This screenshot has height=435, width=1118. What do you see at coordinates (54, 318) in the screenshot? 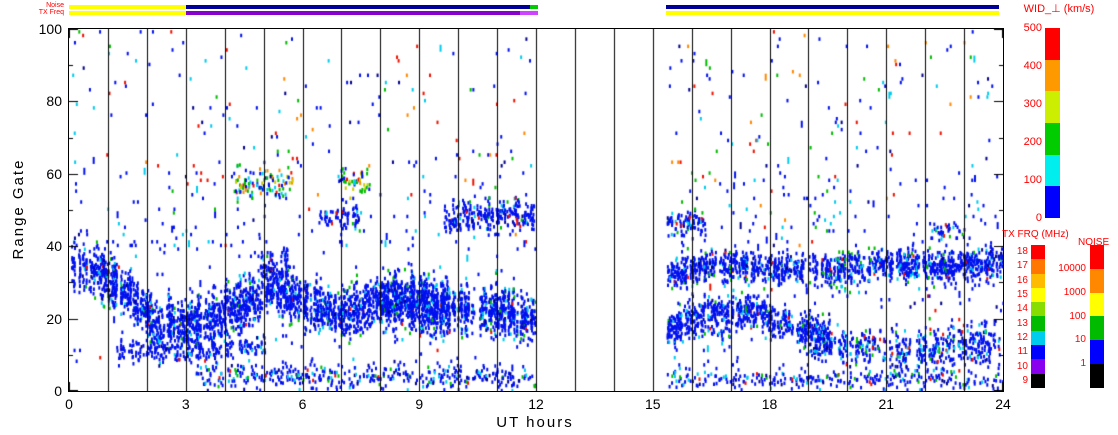
I see `y-tick-label: 20` at bounding box center [54, 318].